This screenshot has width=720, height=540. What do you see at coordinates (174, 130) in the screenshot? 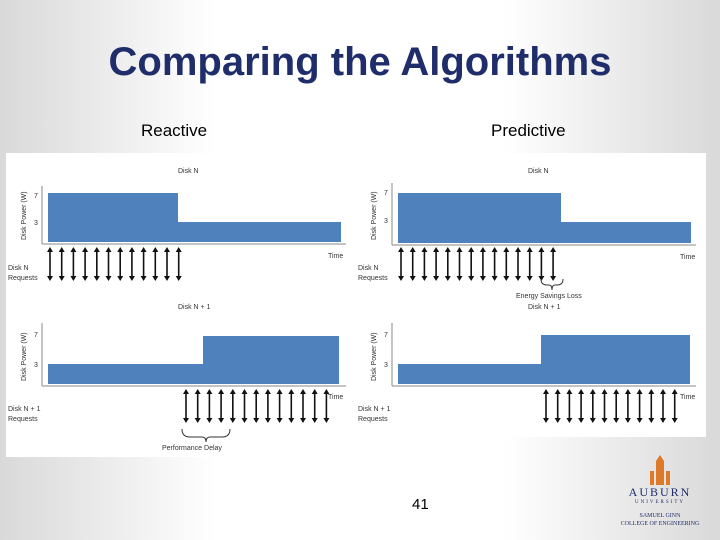
I see `reactive-label: Reactive` at bounding box center [174, 130].